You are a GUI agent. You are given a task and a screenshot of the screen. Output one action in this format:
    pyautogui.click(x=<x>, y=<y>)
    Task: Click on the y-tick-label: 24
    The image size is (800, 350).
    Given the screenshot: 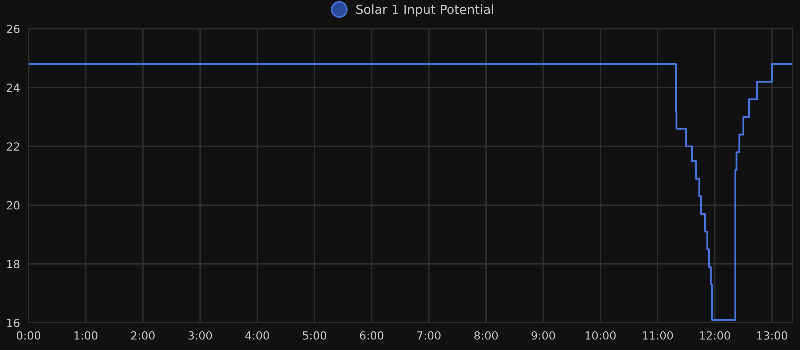 What is the action you would take?
    pyautogui.click(x=13, y=88)
    